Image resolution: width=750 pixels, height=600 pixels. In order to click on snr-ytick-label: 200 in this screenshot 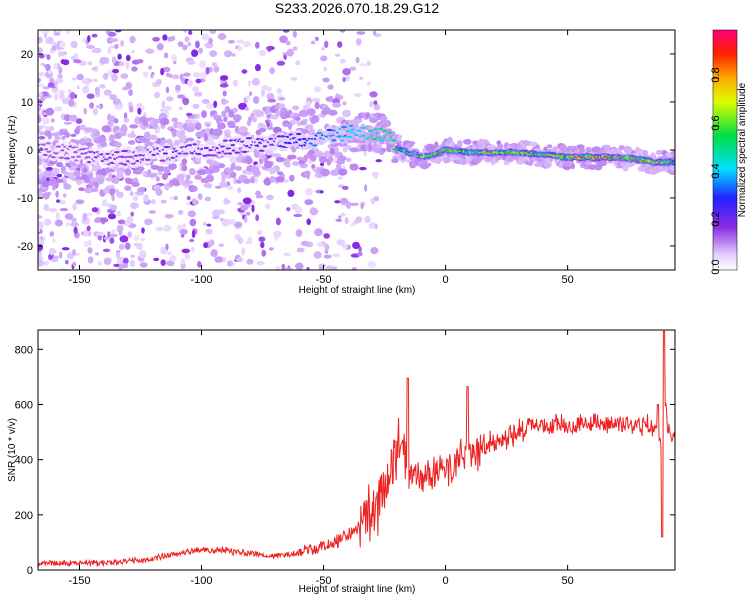, I will do `click(24, 516)`.